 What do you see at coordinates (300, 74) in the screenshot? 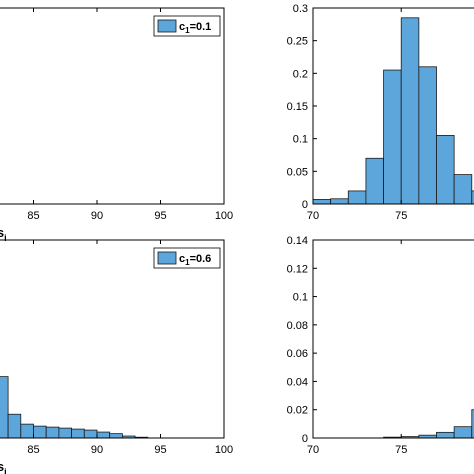
I see `y-tick-label: 0.2` at bounding box center [300, 74].